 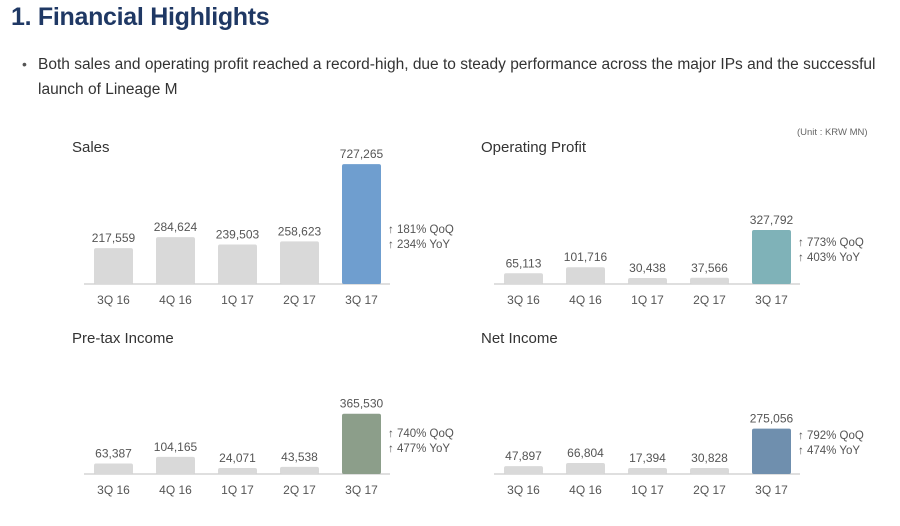 I want to click on page-title: 1. Financial Highlights, so click(x=140, y=17).